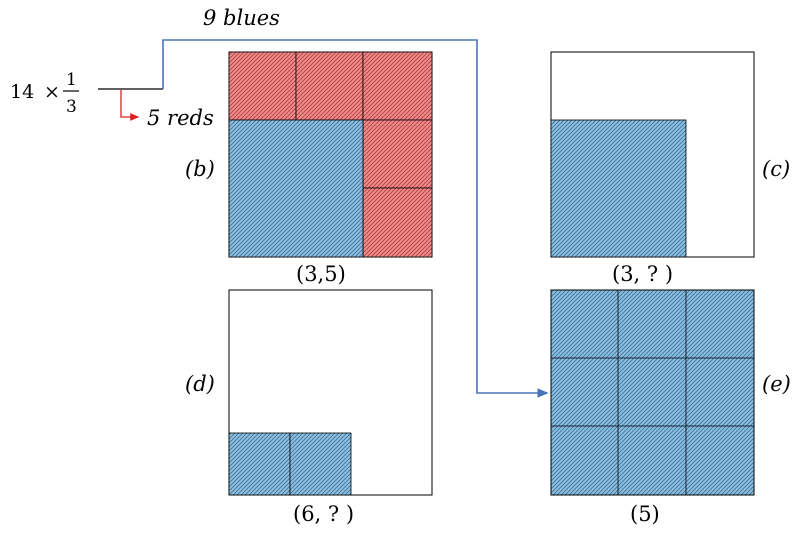 Image resolution: width=798 pixels, height=533 pixels. I want to click on expression-whole: 14, so click(22, 92).